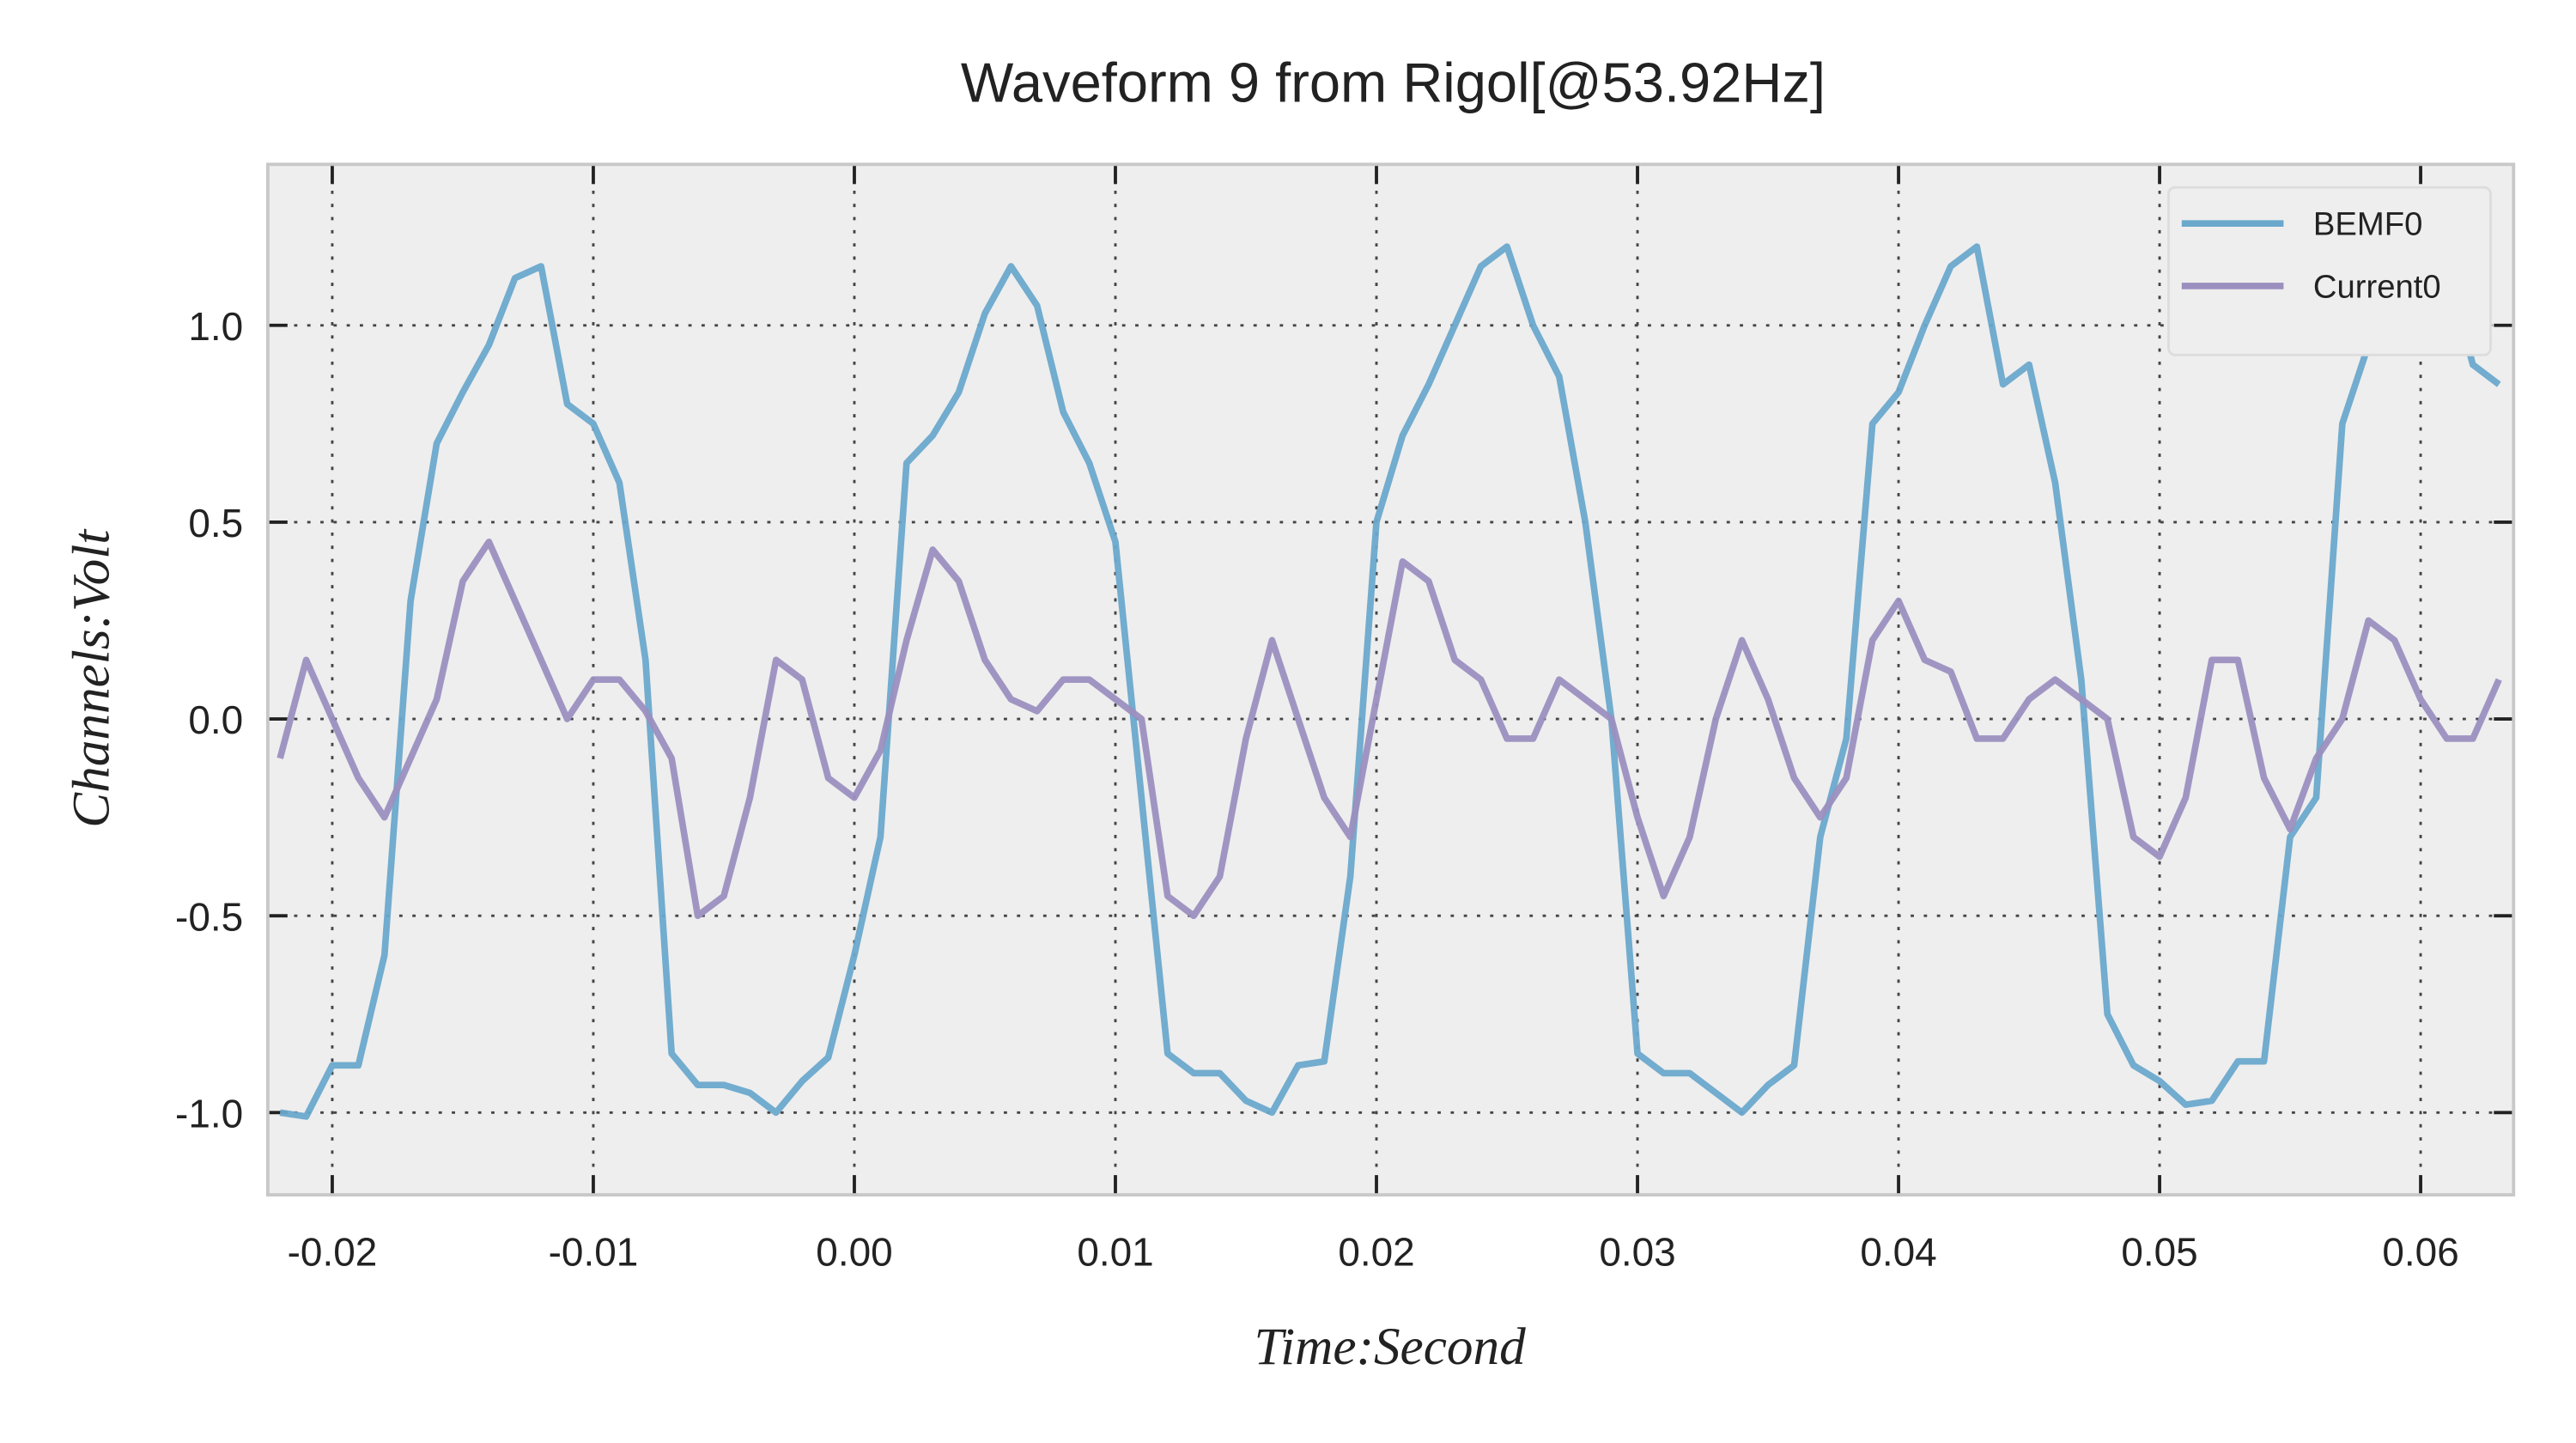 The height and width of the screenshot is (1443, 2576). I want to click on x-tick-label: 0.01, so click(1115, 1251).